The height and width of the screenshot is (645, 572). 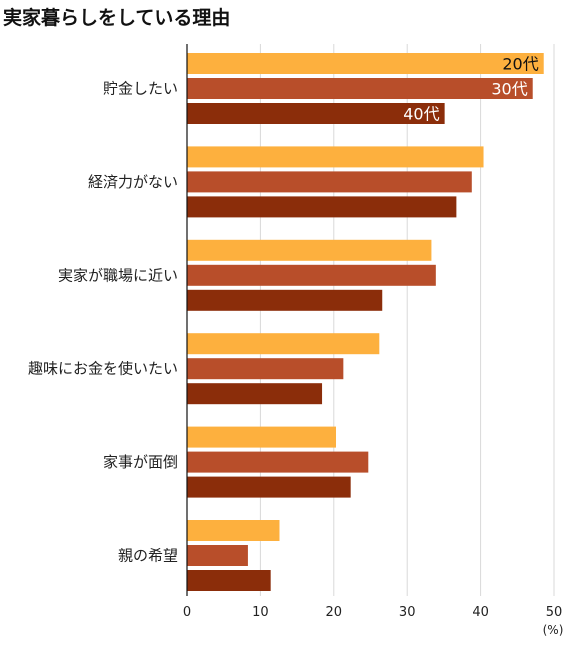 What do you see at coordinates (103, 369) in the screenshot?
I see `category-label: 趣味にお金を使いたい` at bounding box center [103, 369].